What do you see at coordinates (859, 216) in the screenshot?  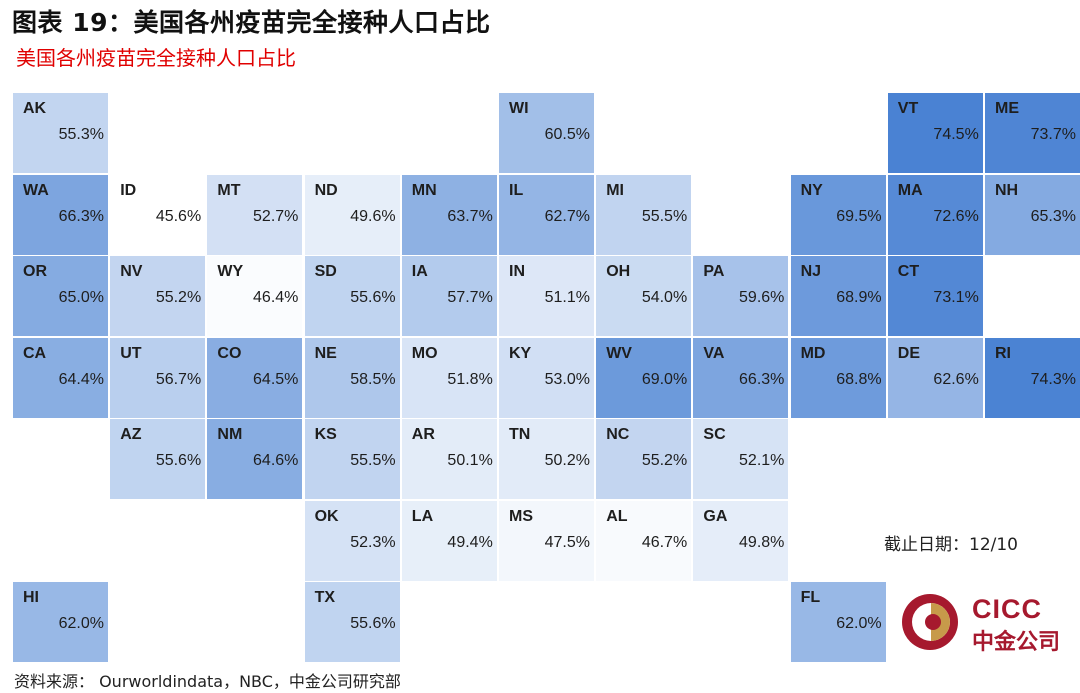 I see `state-value-label: 69.5%` at bounding box center [859, 216].